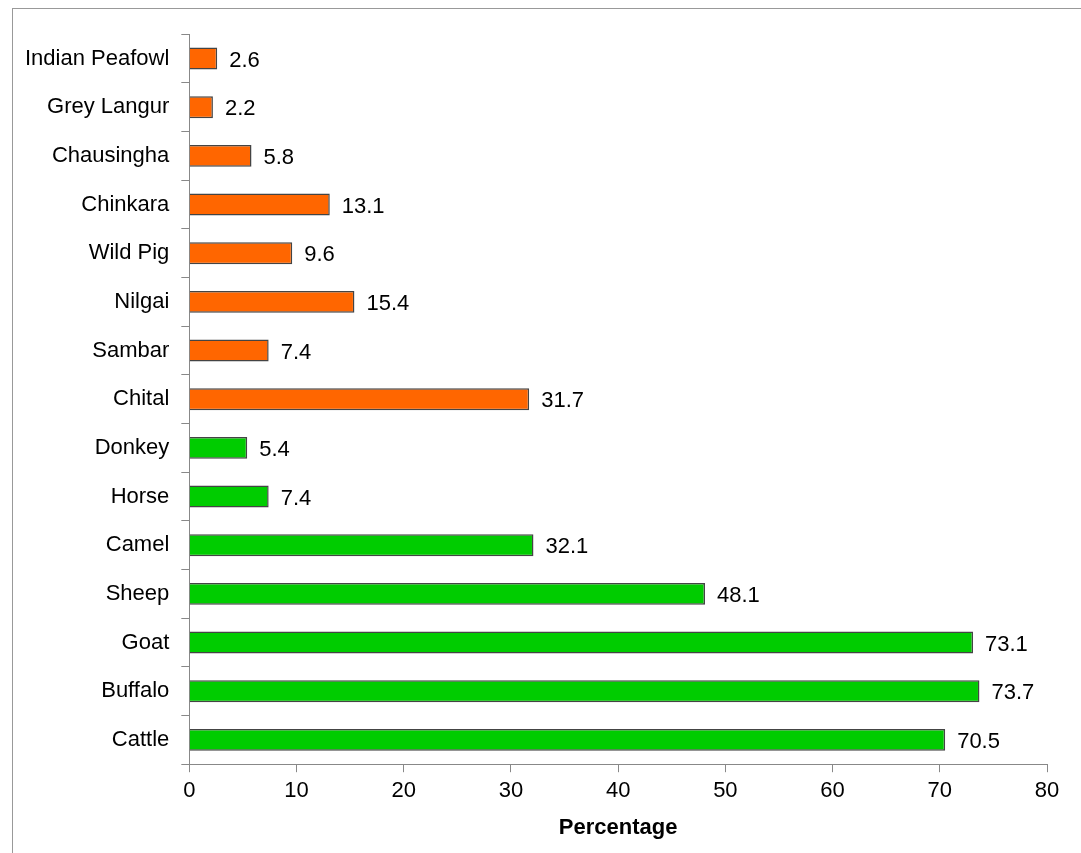 The image size is (1081, 853). What do you see at coordinates (240, 108) in the screenshot?
I see `data-label: 2.2` at bounding box center [240, 108].